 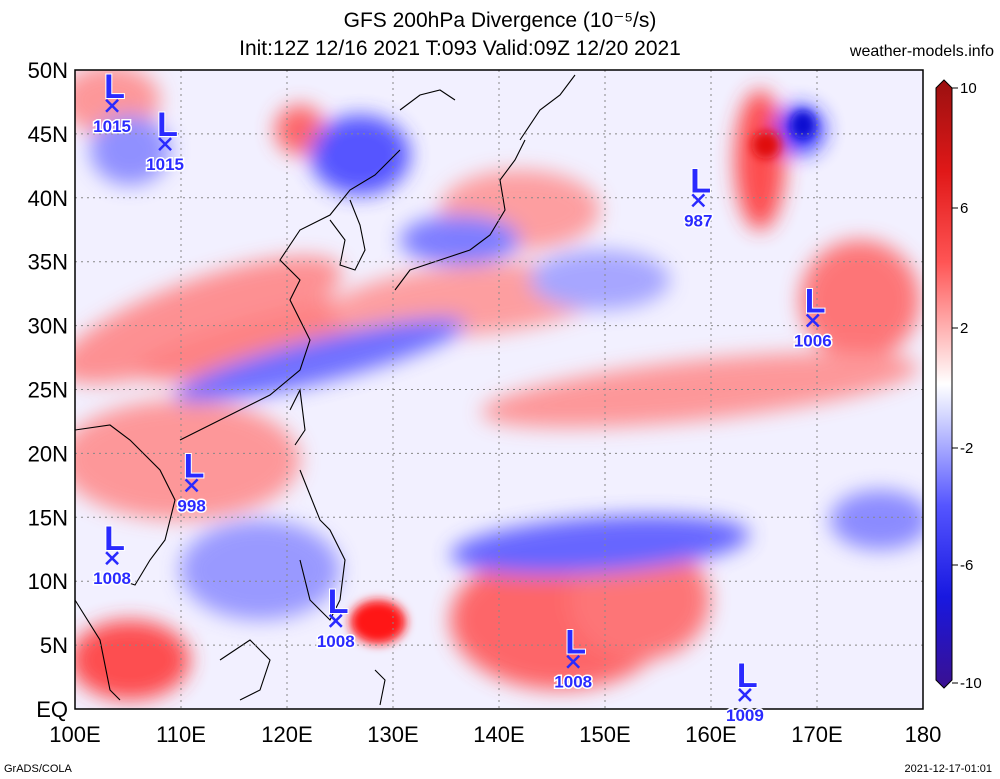 What do you see at coordinates (964, 208) in the screenshot?
I see `colorbar-label: 6` at bounding box center [964, 208].